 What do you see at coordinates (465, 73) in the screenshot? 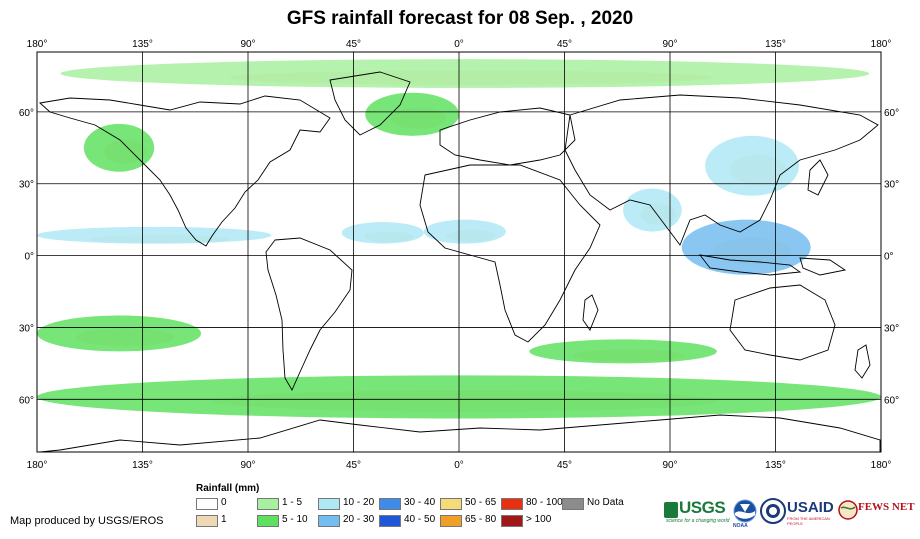
I see `rain-region-arctic-band` at bounding box center [465, 73].